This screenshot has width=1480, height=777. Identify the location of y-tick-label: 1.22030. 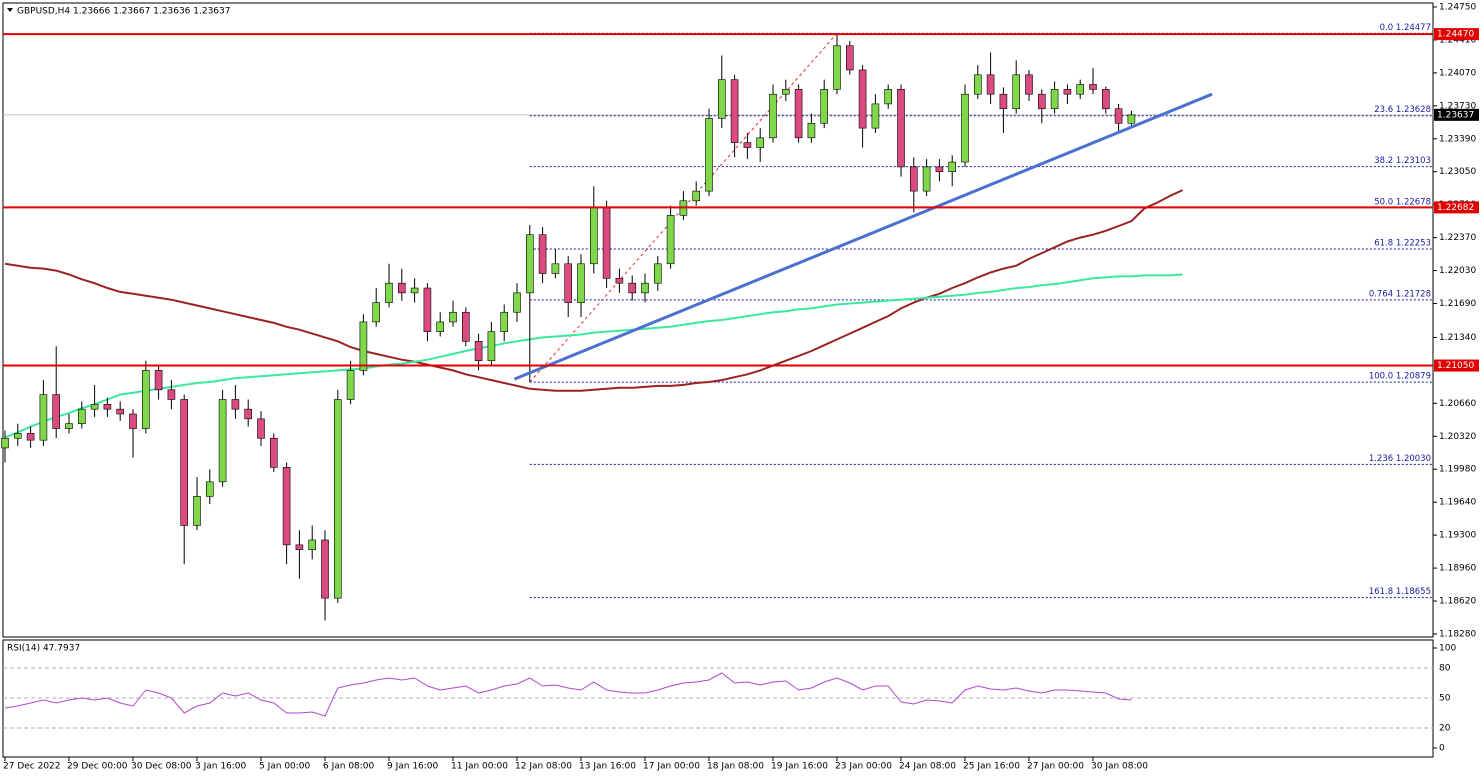
(1457, 271).